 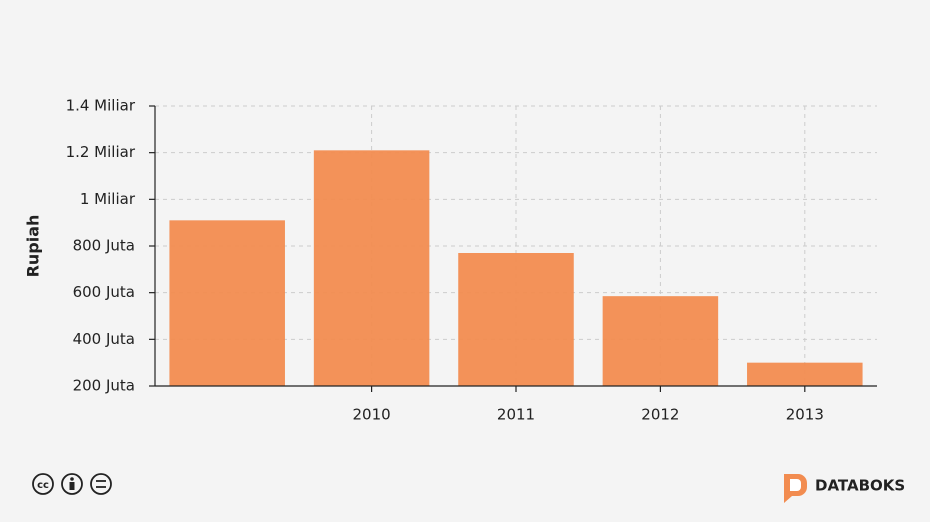 What do you see at coordinates (104, 339) in the screenshot?
I see `y-tick-label: 400 Juta` at bounding box center [104, 339].